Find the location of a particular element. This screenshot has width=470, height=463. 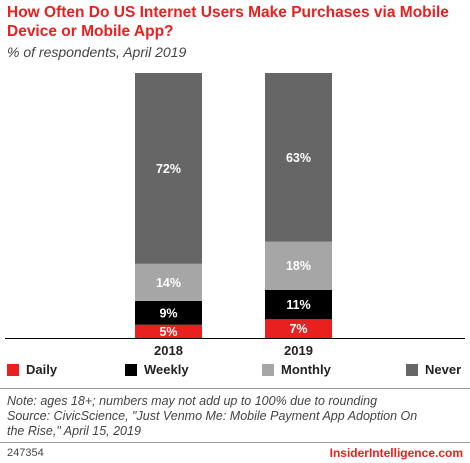

legend-swatch-monthly is located at coordinates (268, 369).